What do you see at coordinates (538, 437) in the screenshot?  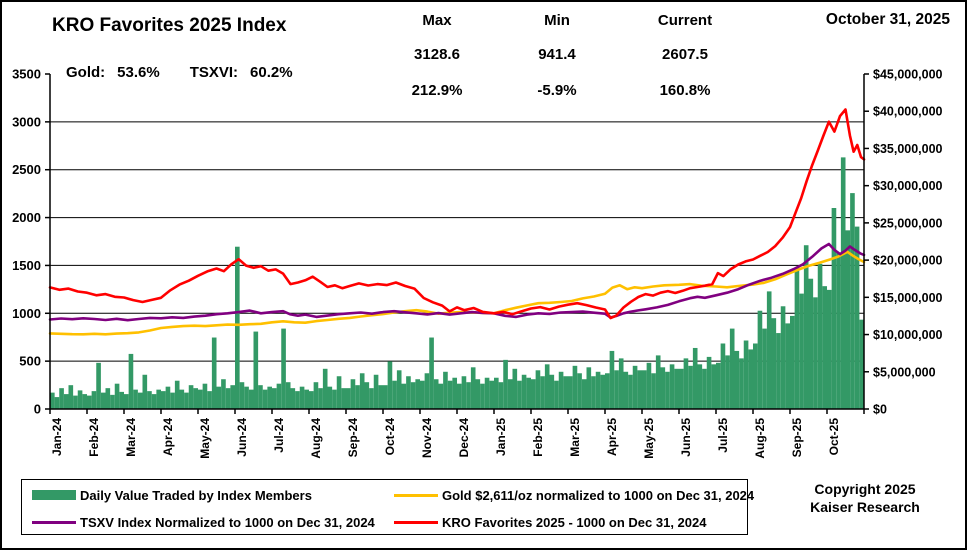 I see `x-tick-label: Feb-25` at bounding box center [538, 437].